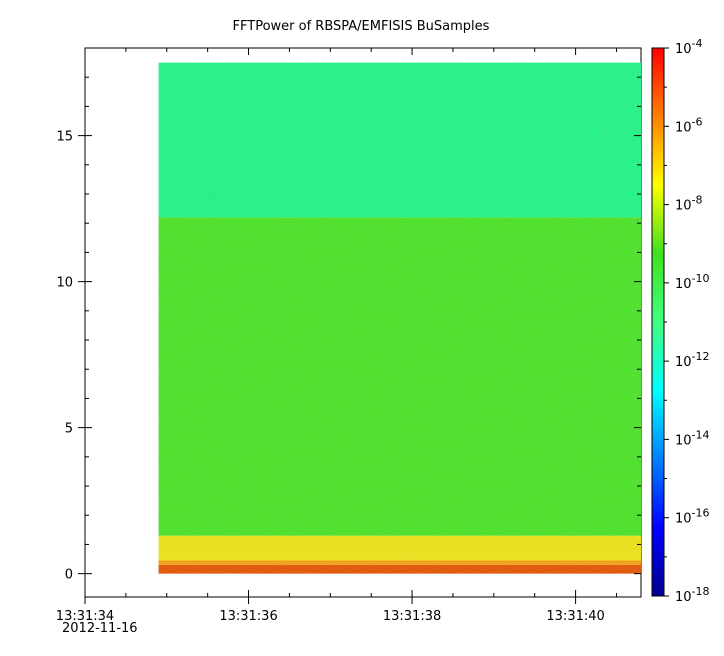 The height and width of the screenshot is (656, 724). What do you see at coordinates (69, 429) in the screenshot?
I see `y-tick-label: 5` at bounding box center [69, 429].